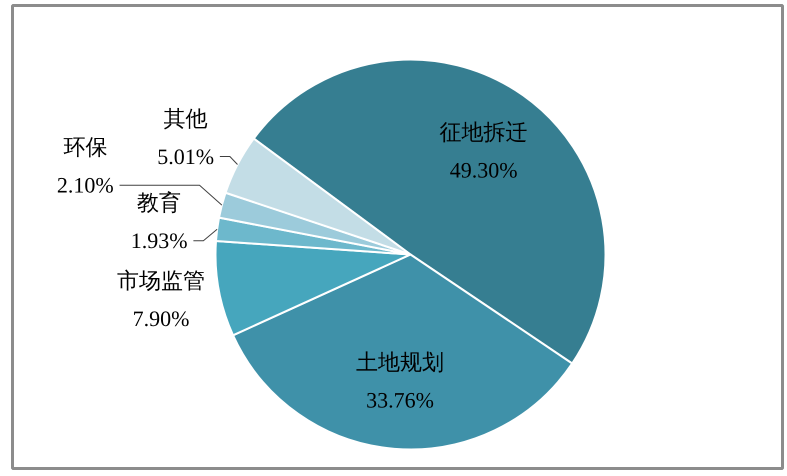 This screenshot has height=476, width=787. Describe the element at coordinates (161, 281) in the screenshot. I see `slice-label: 市场监管` at that location.